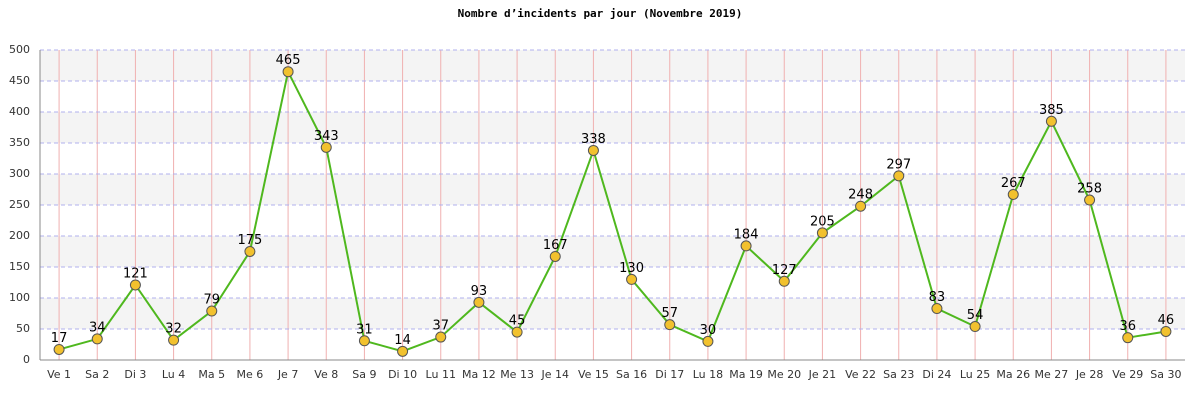  What do you see at coordinates (364, 329) in the screenshot?
I see `value-label: 31` at bounding box center [364, 329].